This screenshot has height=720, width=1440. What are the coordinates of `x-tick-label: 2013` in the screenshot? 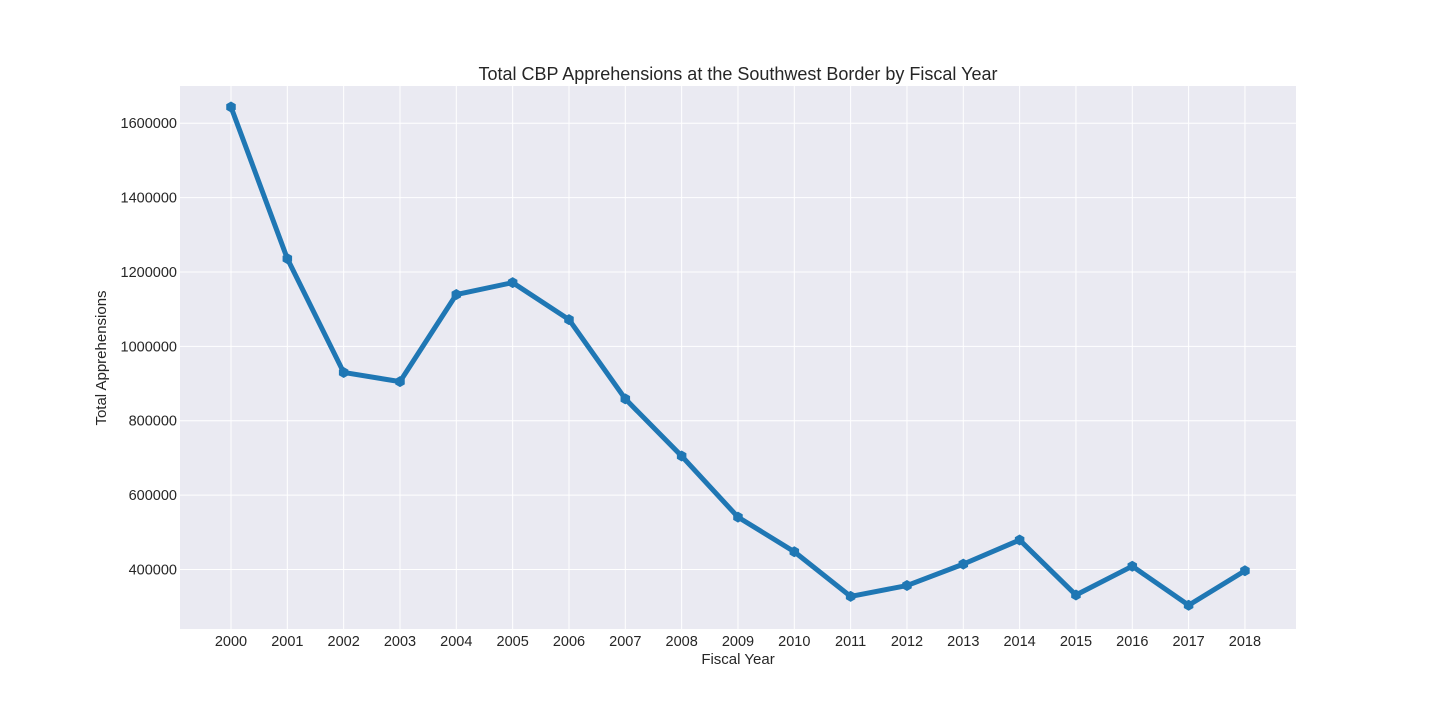 It's located at (963, 642).